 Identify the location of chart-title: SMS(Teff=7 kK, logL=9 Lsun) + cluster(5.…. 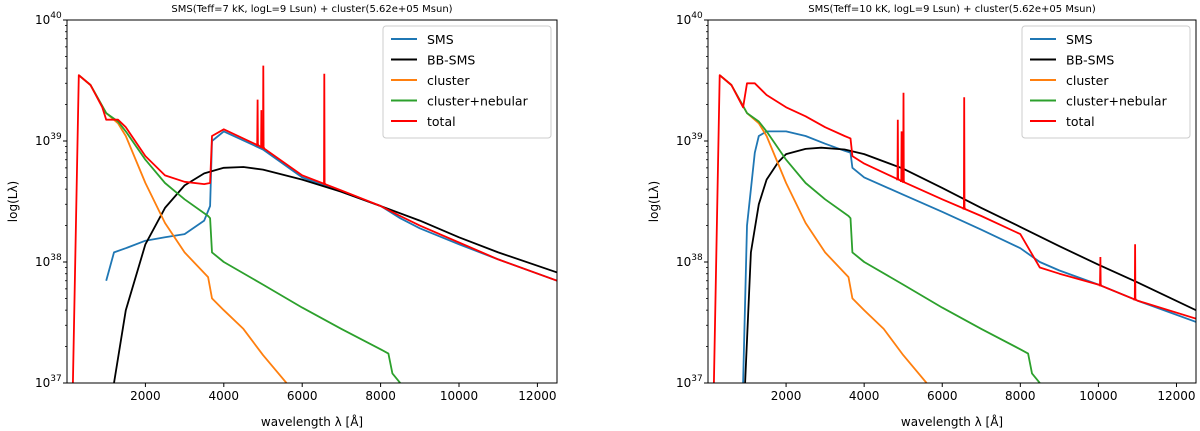
(311, 9).